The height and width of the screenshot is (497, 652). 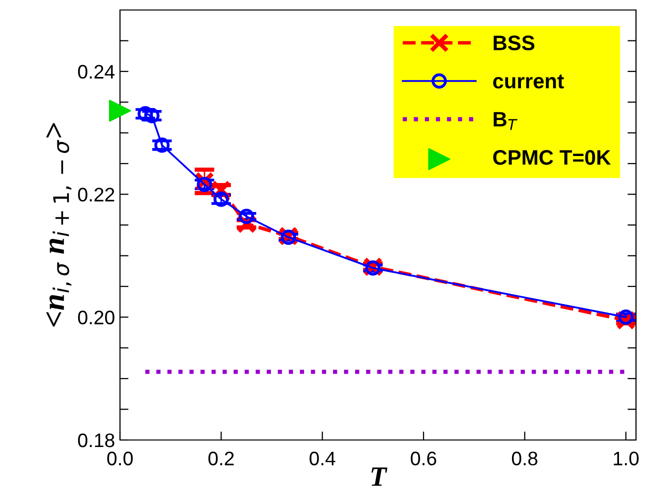 I want to click on legend-label: CPMC T=0K, so click(x=552, y=157).